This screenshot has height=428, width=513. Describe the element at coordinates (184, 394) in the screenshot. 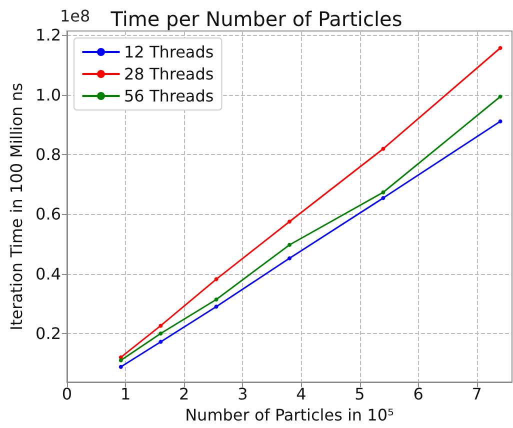

I see `x-tick-label: 2` at that location.